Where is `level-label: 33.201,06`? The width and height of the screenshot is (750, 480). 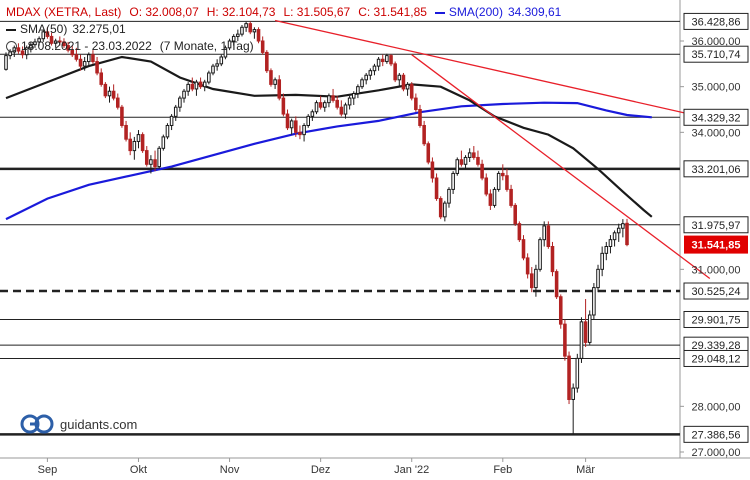 level-label: 33.201,06 is located at coordinates (716, 170).